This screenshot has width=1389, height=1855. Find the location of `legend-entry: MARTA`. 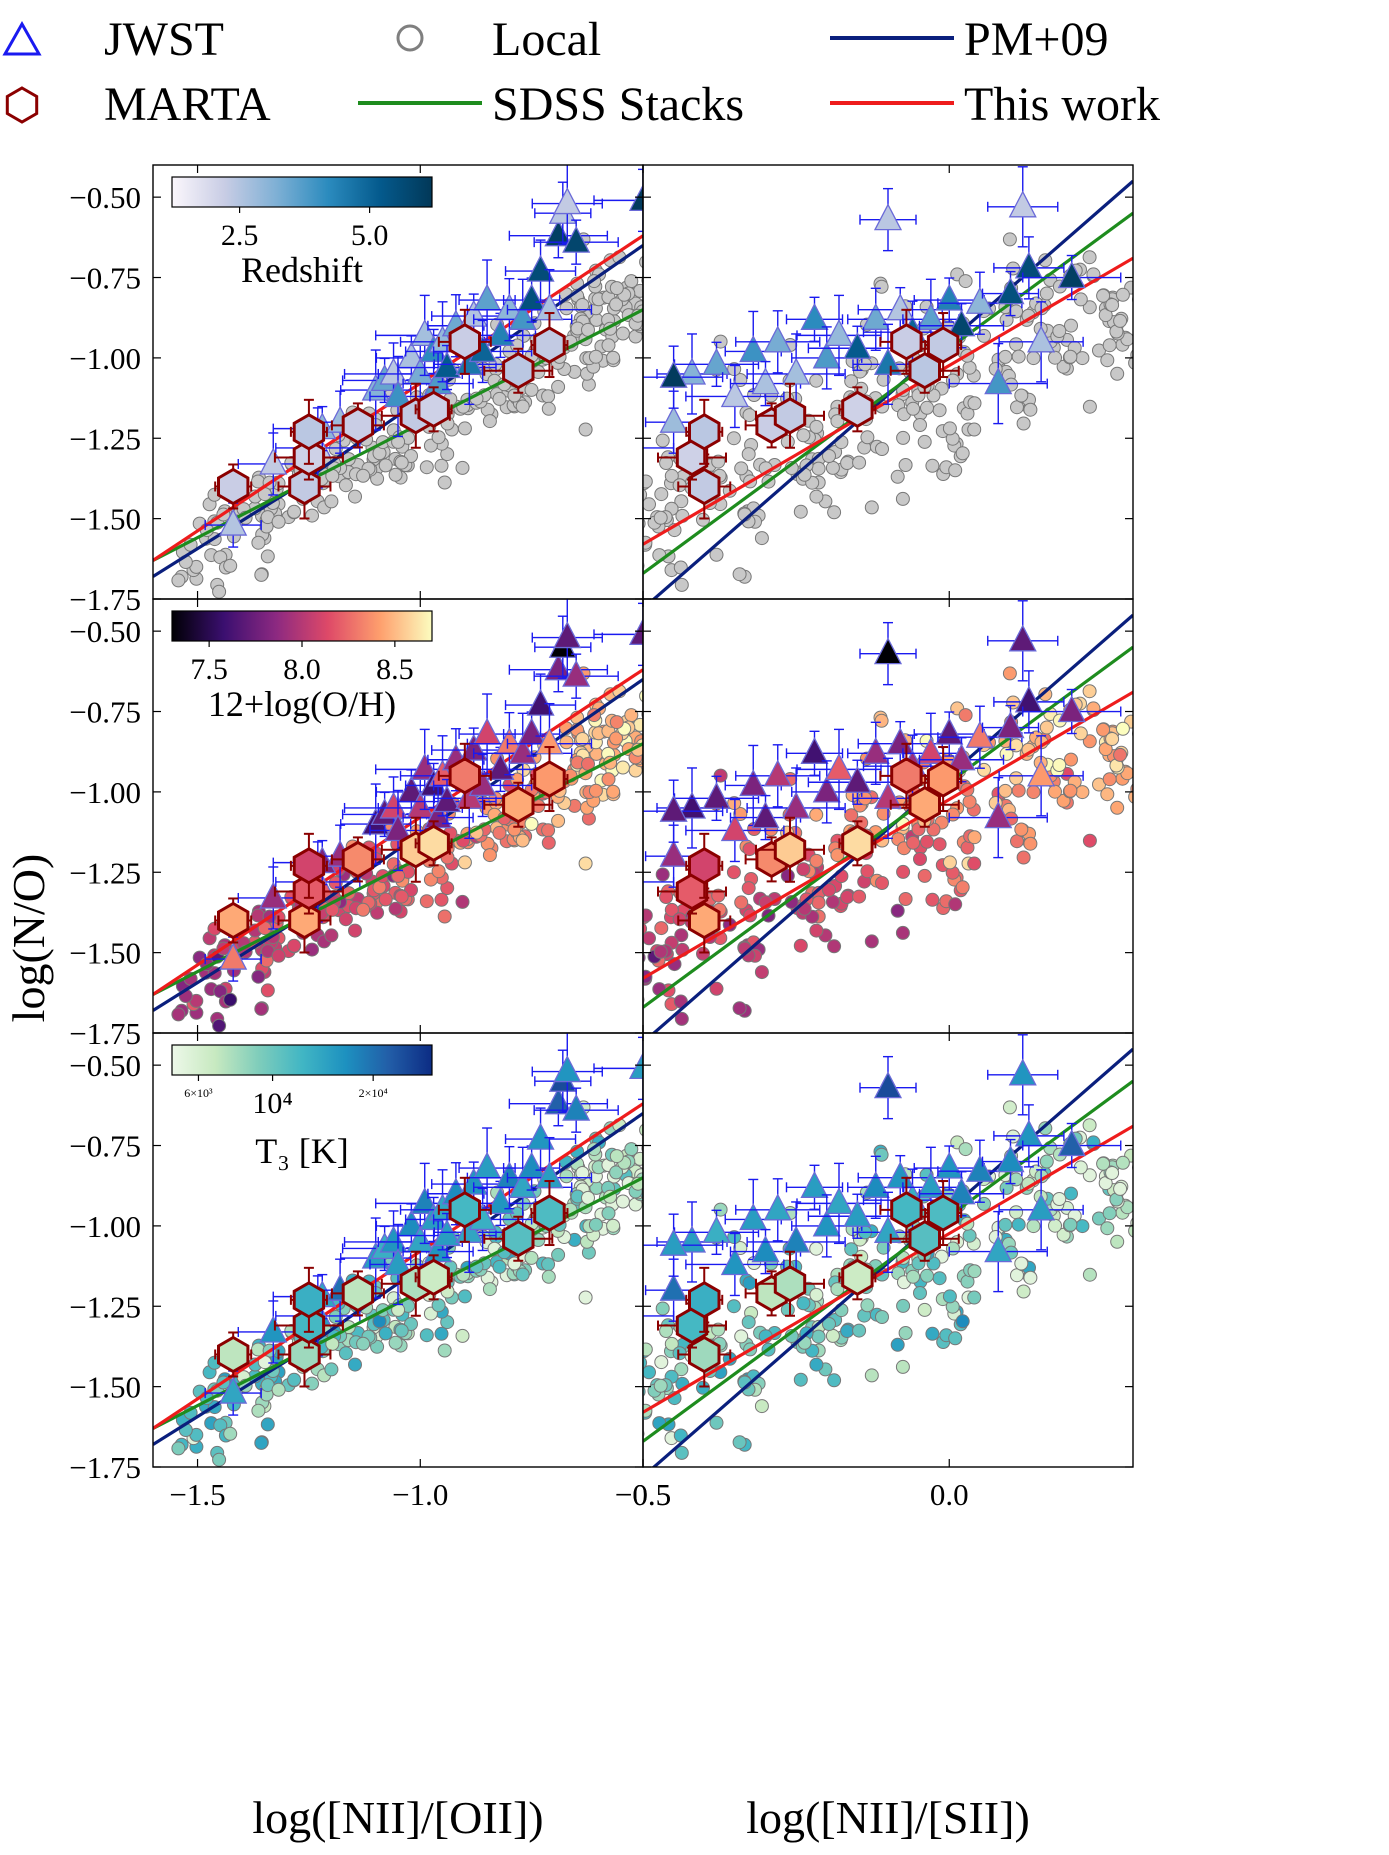

legend-entry: MARTA is located at coordinates (138, 104).